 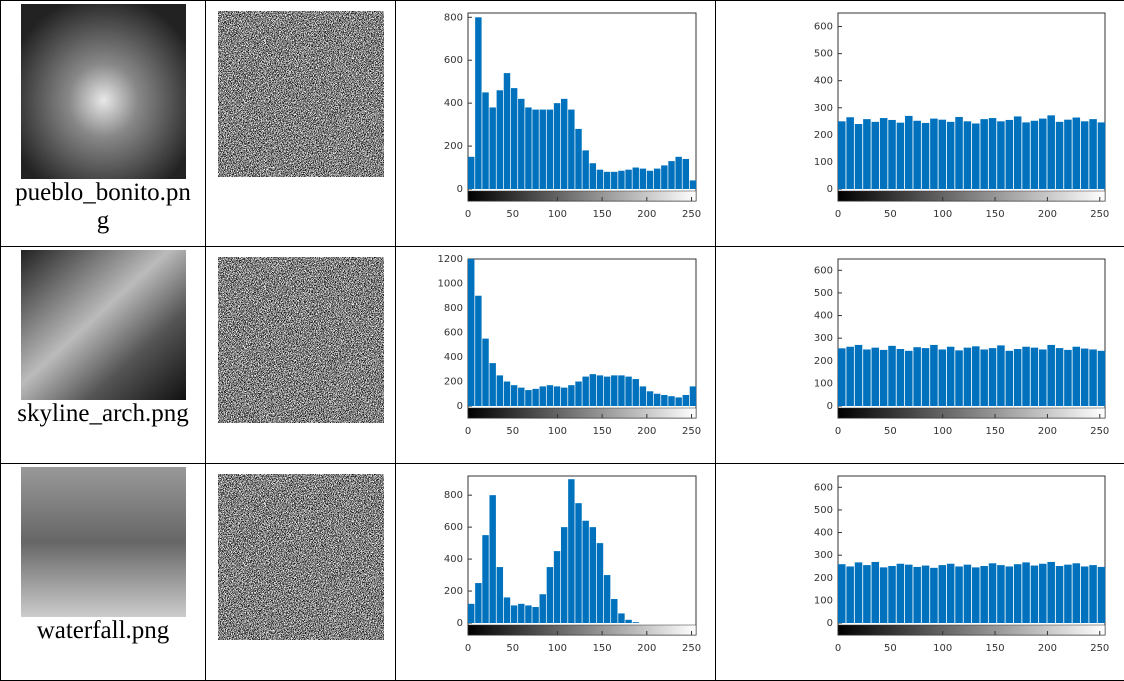 What do you see at coordinates (103, 631) in the screenshot?
I see `file-name: waterfall.png` at bounding box center [103, 631].